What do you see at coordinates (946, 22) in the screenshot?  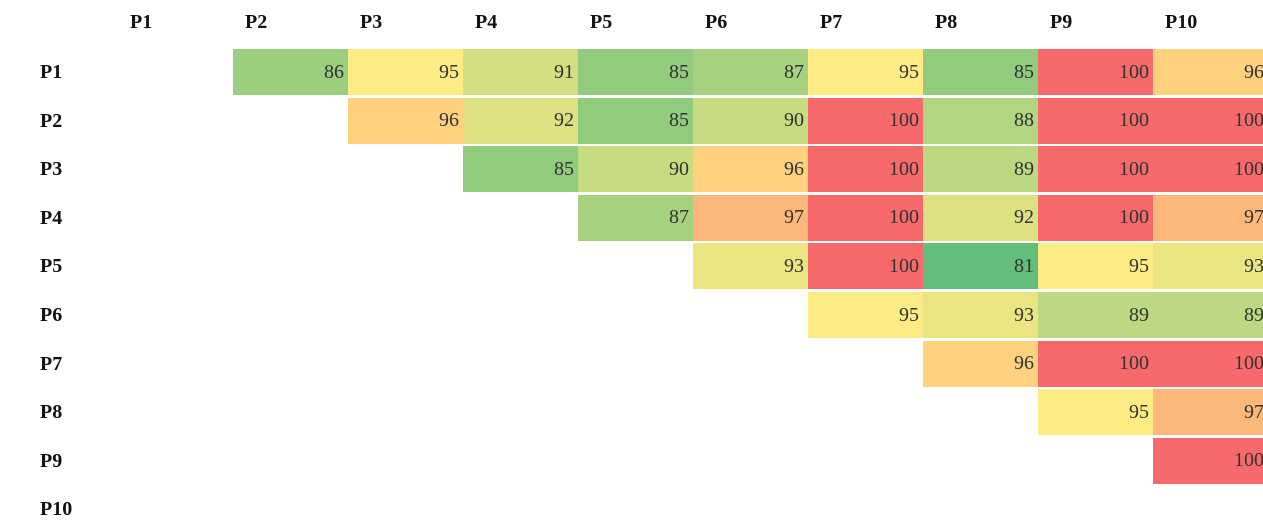 I see `column-header: P8` at bounding box center [946, 22].